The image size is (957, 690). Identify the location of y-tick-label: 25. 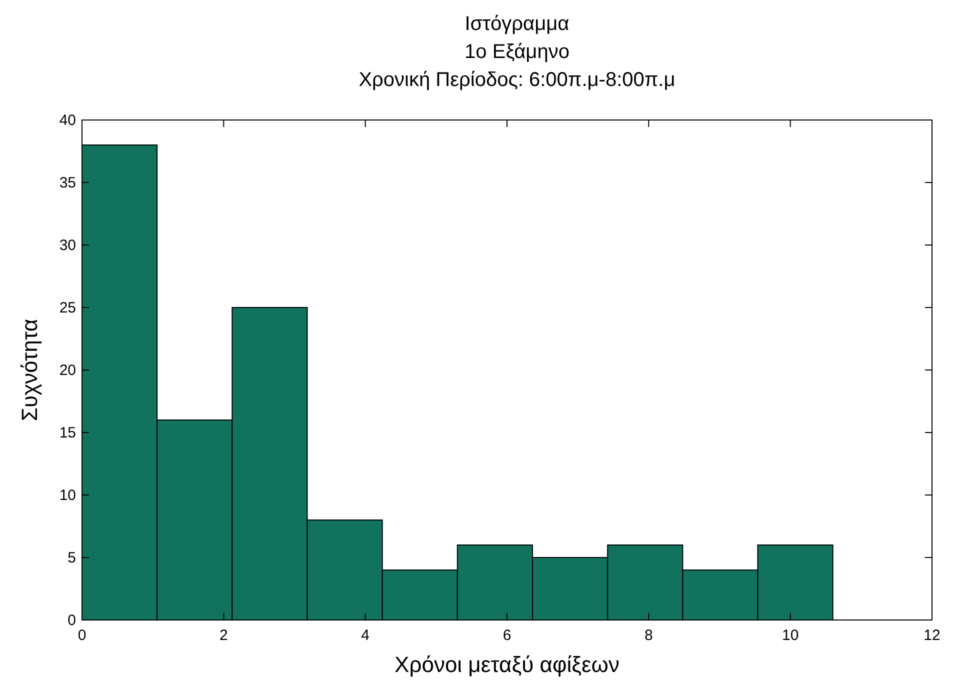
(67, 308).